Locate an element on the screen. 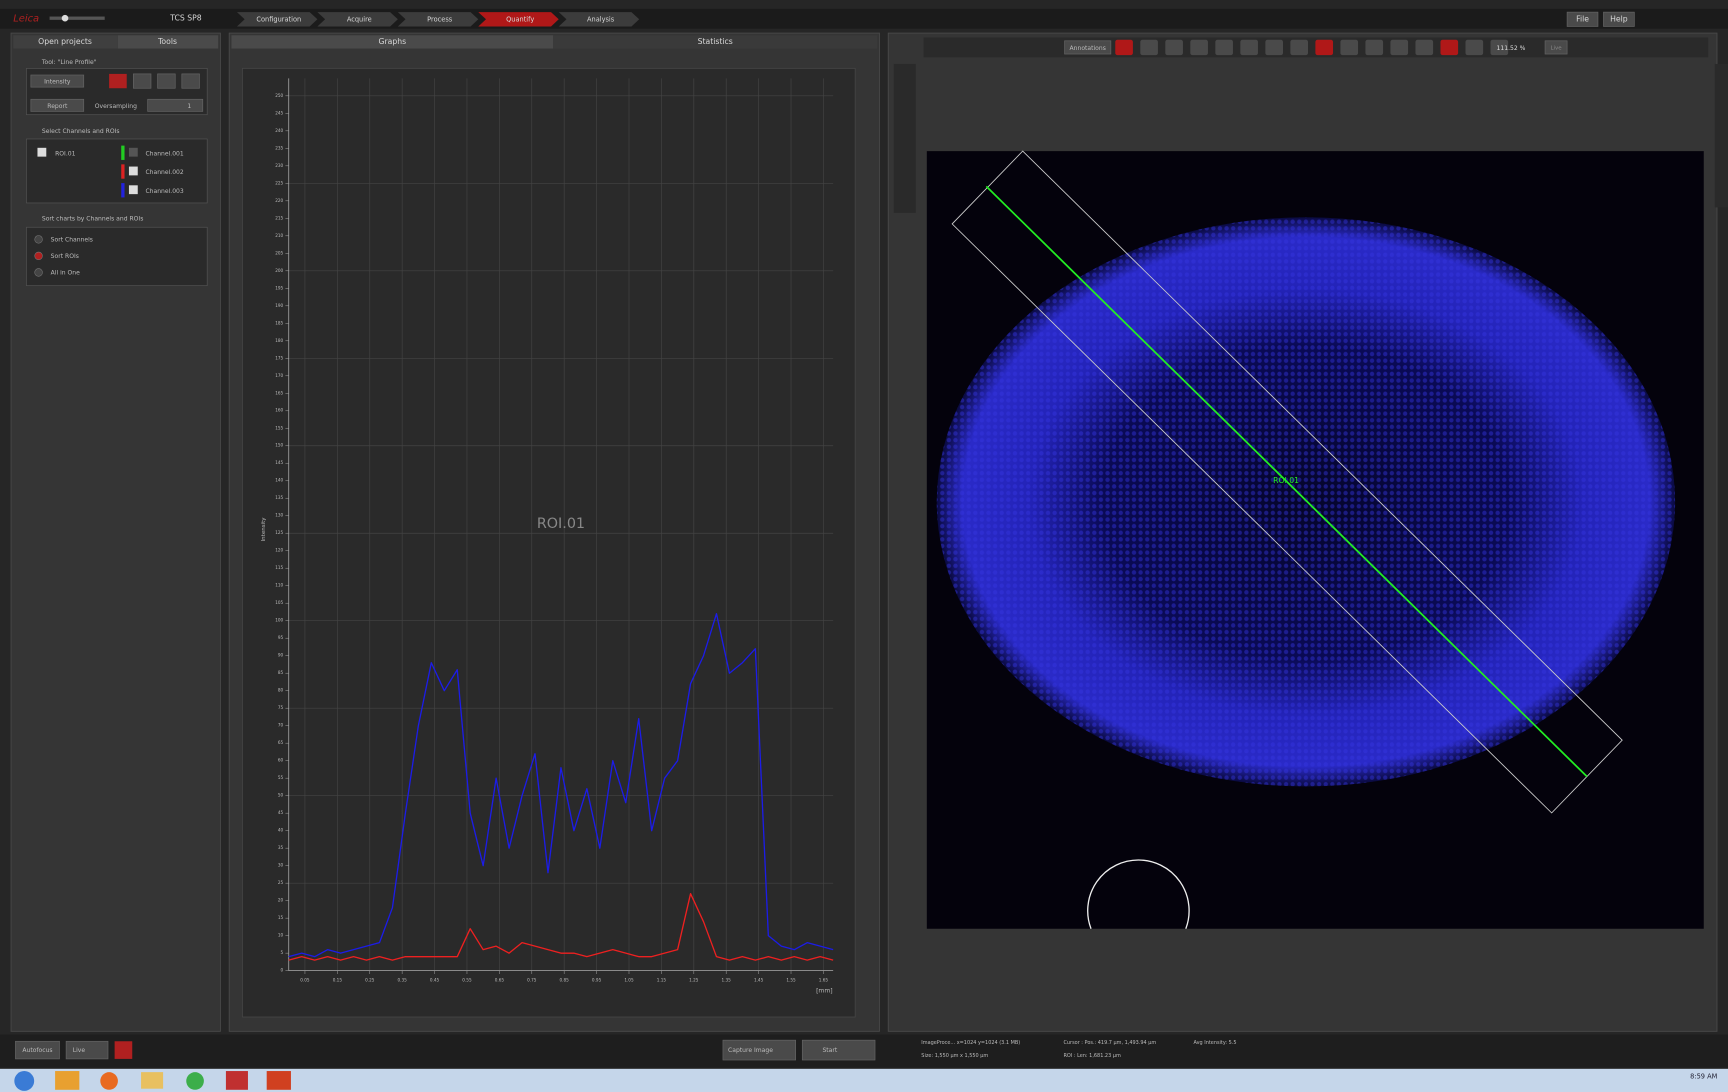  tab-tools: Tools is located at coordinates (167, 41).